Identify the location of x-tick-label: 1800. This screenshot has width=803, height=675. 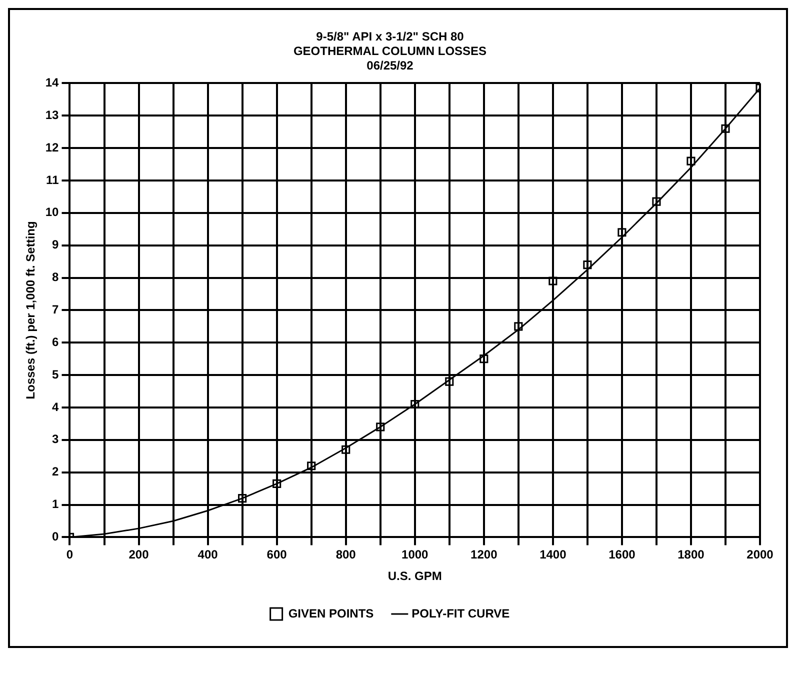
(691, 555).